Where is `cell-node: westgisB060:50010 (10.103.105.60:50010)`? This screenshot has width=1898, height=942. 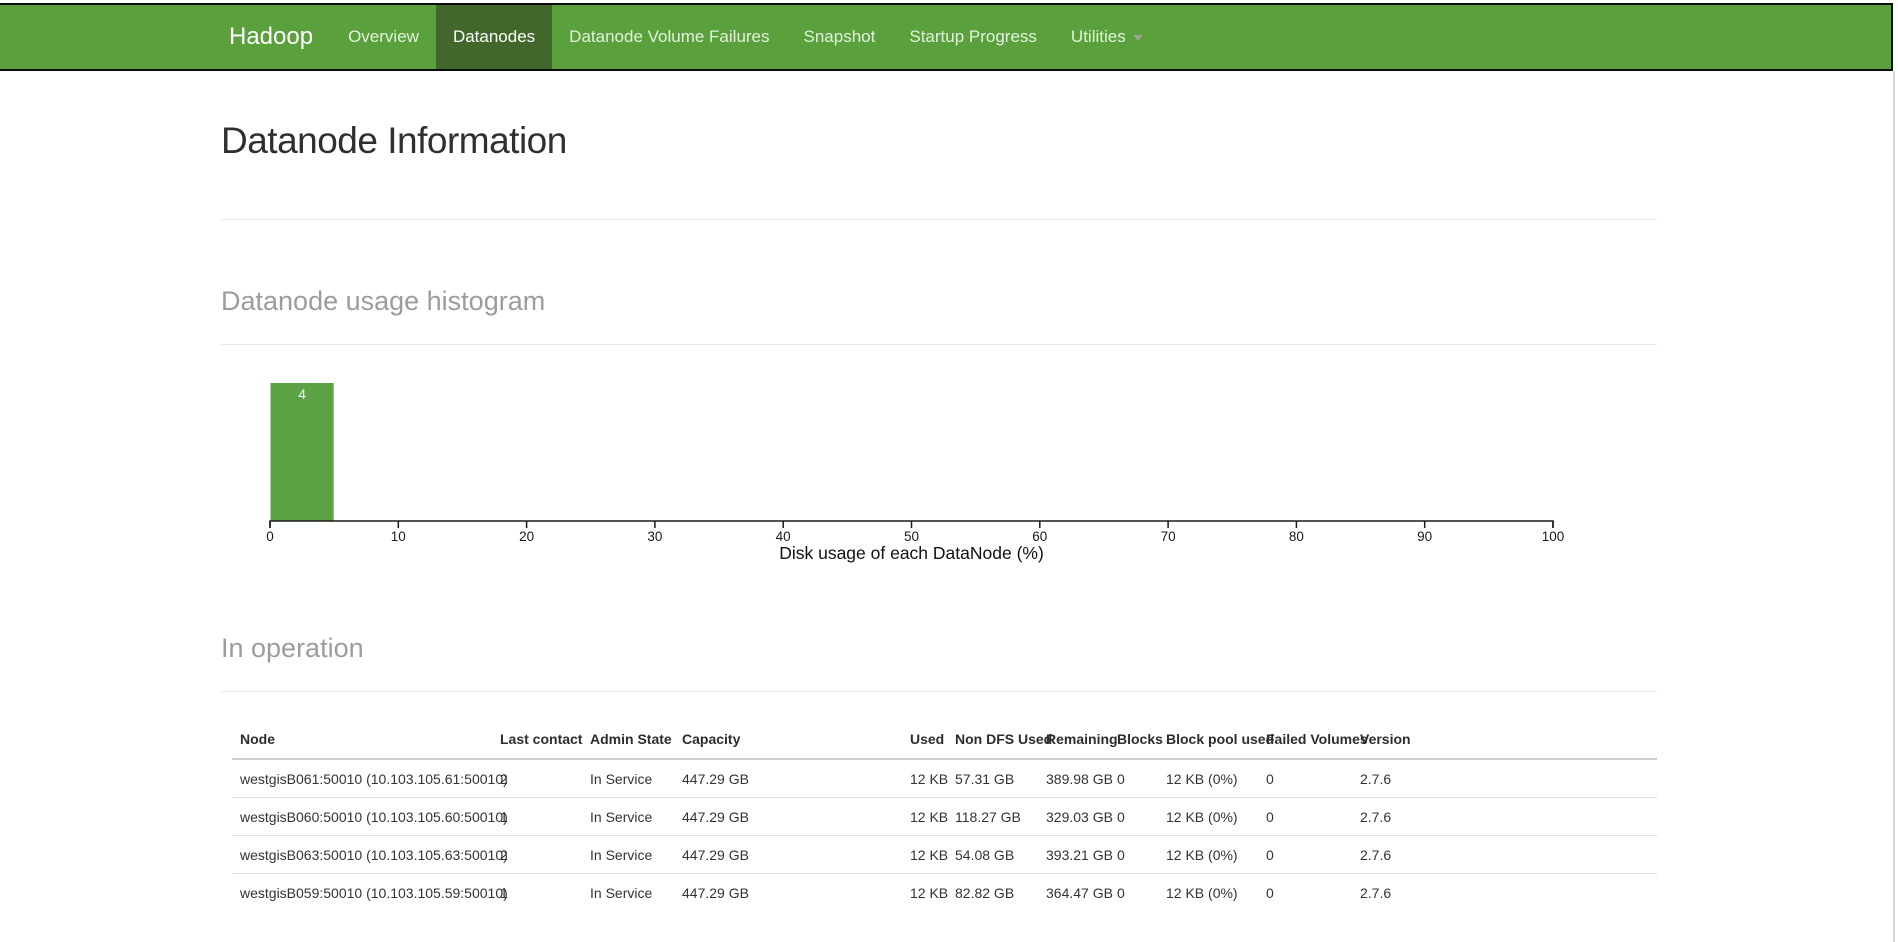 cell-node: westgisB060:50010 (10.103.105.60:50010) is located at coordinates (370, 816).